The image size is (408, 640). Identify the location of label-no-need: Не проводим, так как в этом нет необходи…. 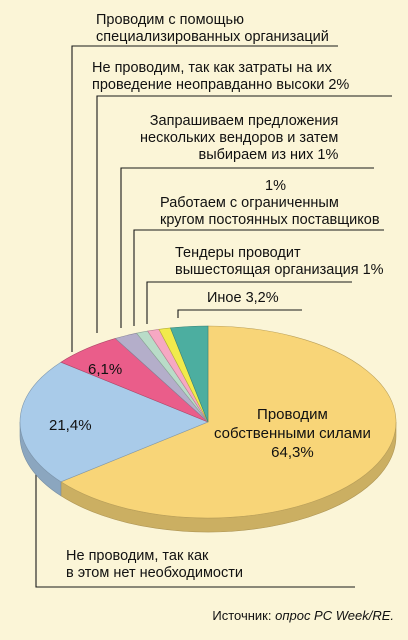
(154, 564).